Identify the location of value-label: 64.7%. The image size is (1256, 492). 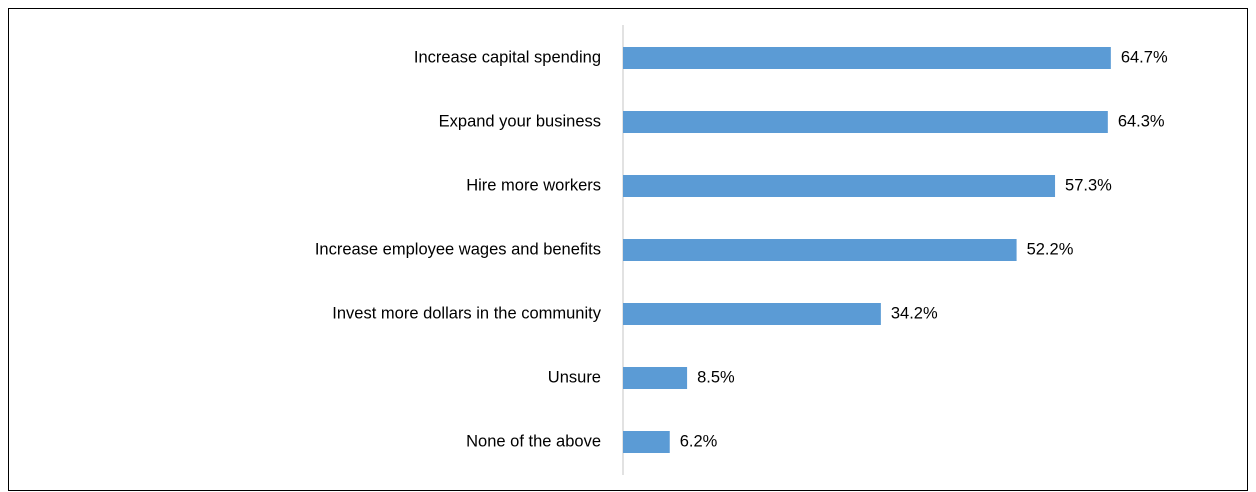
(1144, 57).